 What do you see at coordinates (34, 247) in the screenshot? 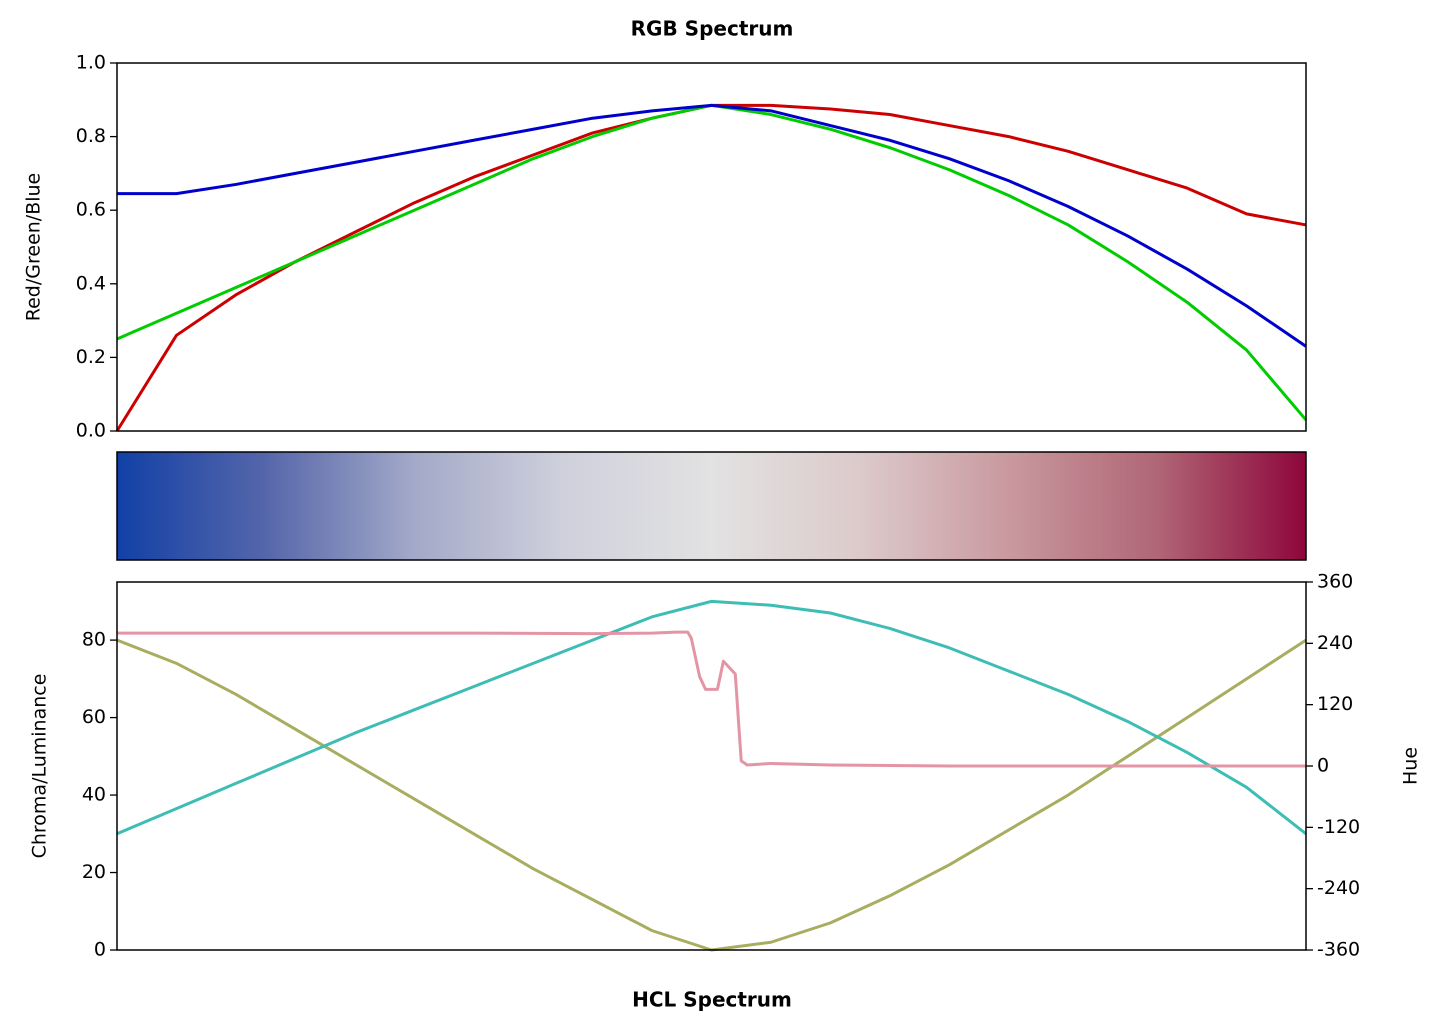
I see `y-axis-label: Red/Green/Blue` at bounding box center [34, 247].